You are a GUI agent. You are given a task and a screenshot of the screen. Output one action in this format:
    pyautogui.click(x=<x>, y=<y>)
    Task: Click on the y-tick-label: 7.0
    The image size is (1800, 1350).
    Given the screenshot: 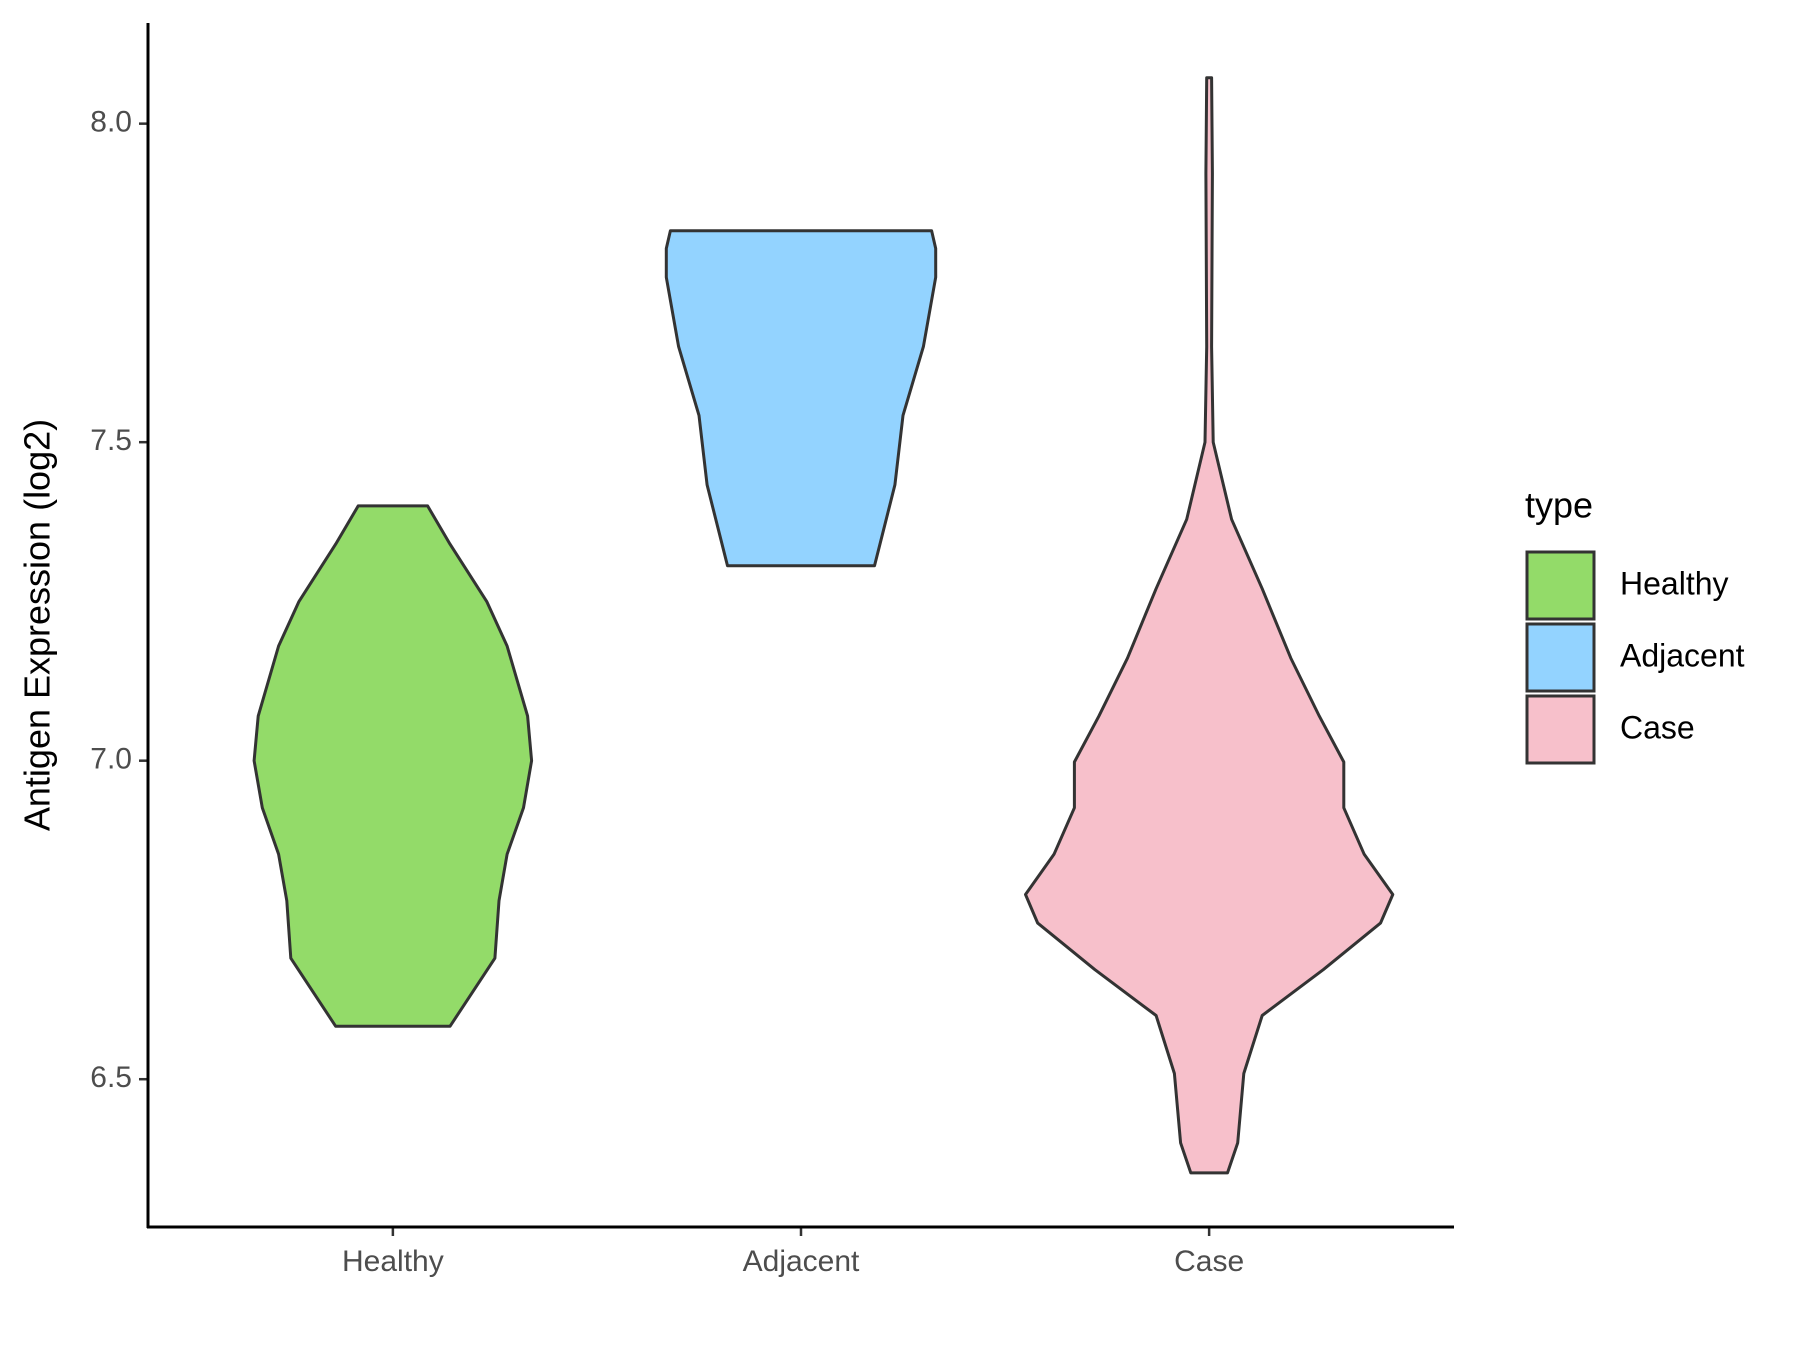 What is the action you would take?
    pyautogui.click(x=111, y=759)
    